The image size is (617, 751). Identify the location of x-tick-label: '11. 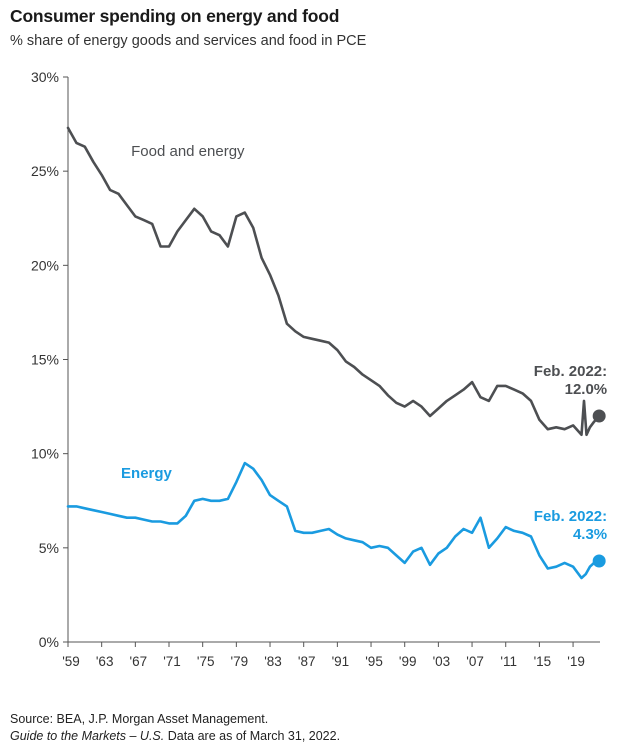
(508, 661).